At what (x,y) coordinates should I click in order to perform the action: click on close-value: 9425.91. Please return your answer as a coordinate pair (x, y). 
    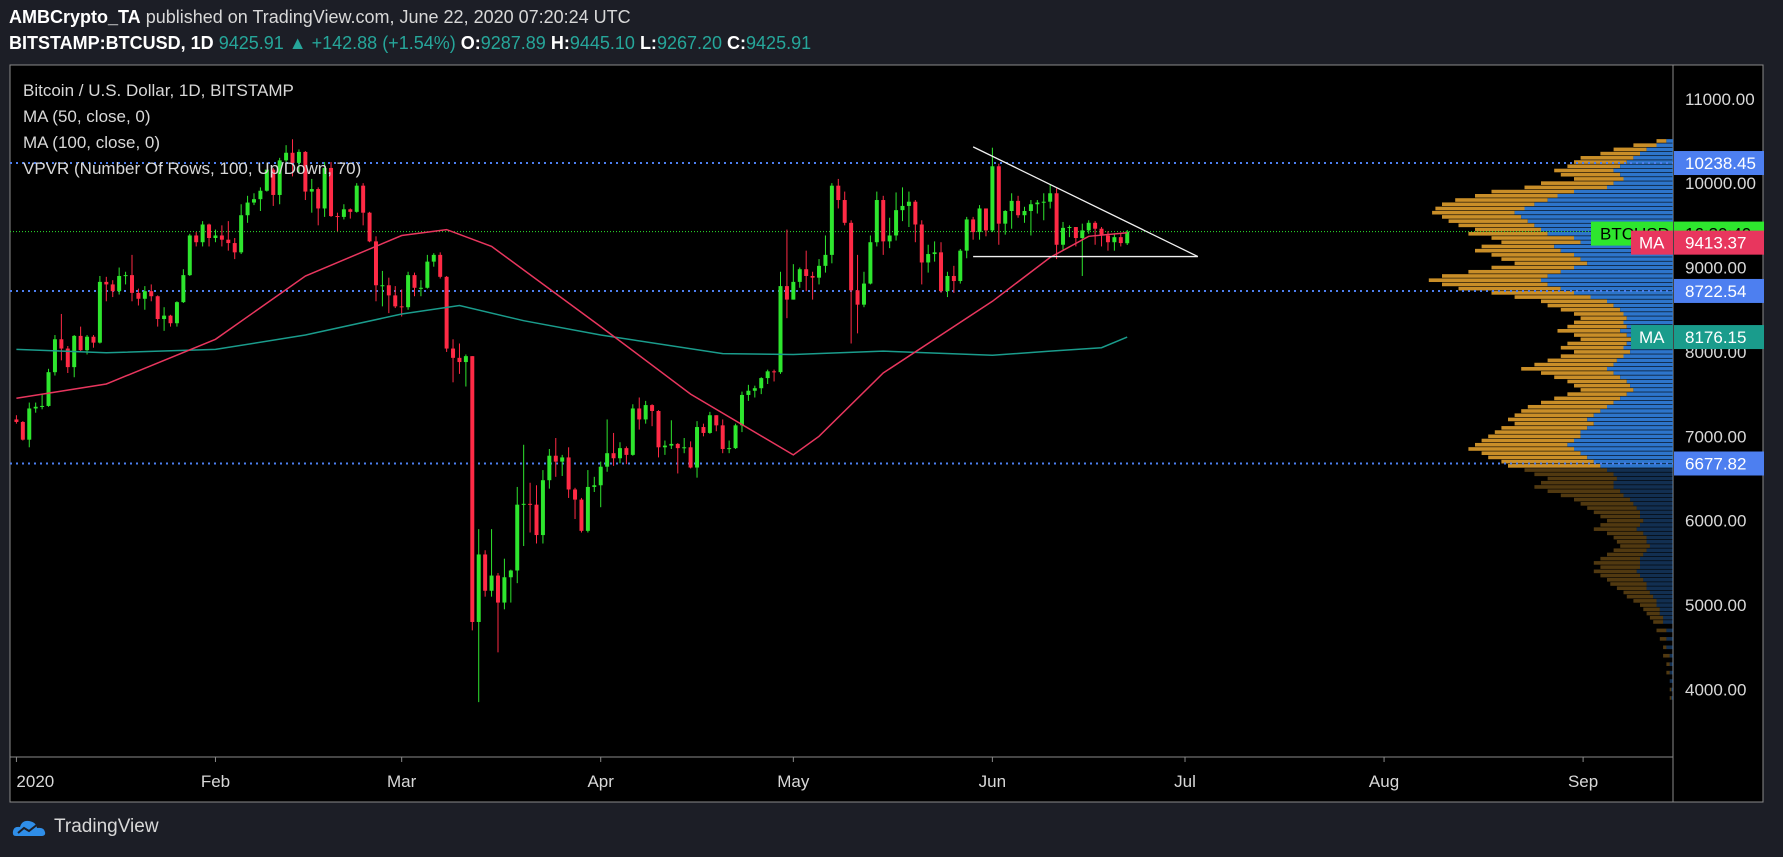
    Looking at the image, I should click on (779, 43).